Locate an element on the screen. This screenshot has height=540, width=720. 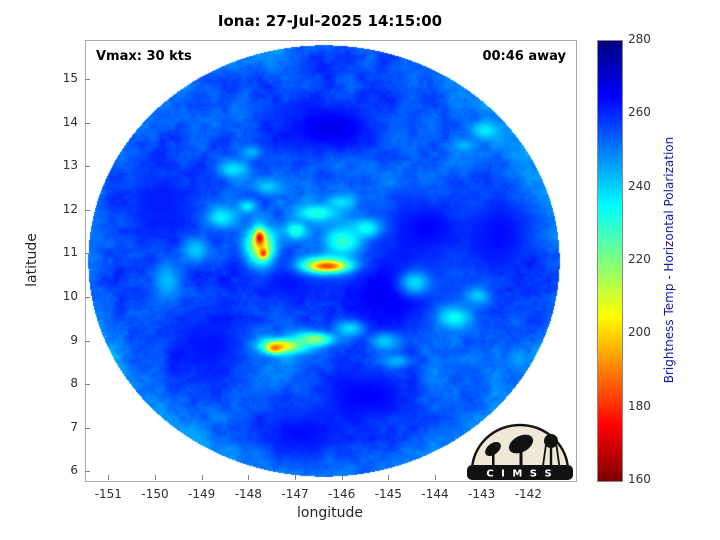
time-away-annotation: 00:46 away is located at coordinates (524, 56).